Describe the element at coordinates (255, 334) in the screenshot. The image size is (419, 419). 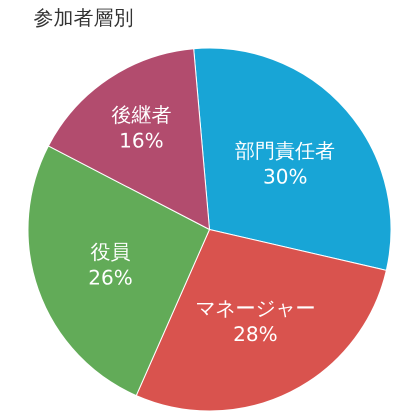
I see `data-label: 28%` at that location.